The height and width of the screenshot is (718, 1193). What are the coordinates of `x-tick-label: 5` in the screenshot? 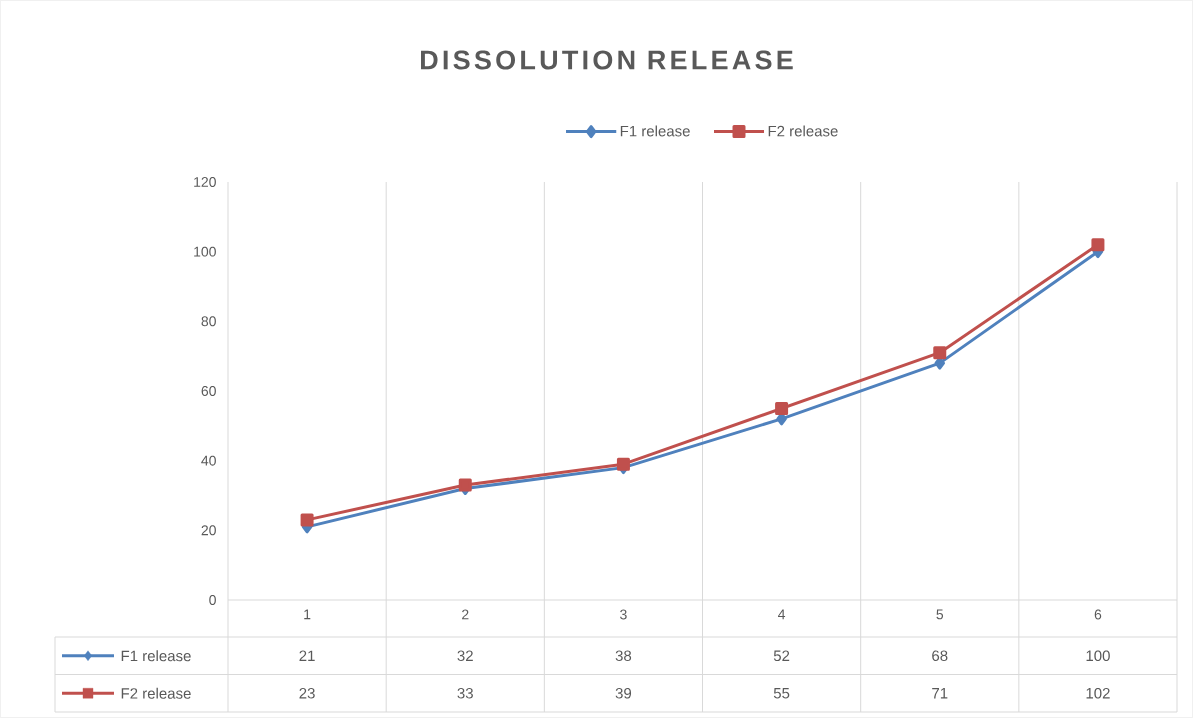 It's located at (940, 614).